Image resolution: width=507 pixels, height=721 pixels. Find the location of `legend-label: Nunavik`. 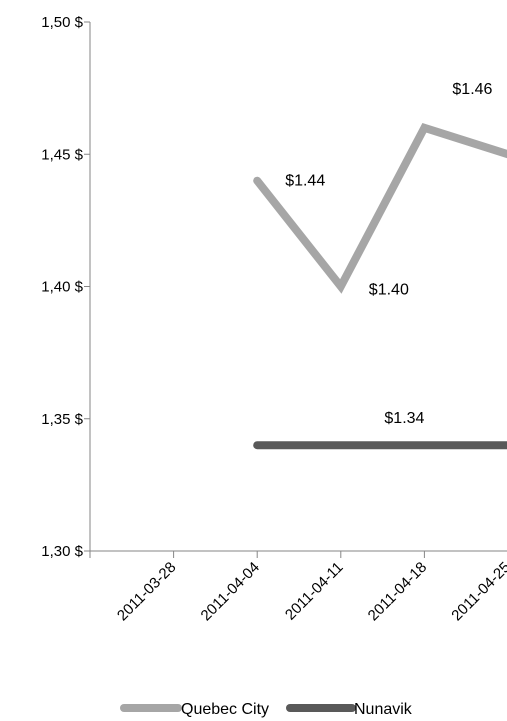

legend-label: Nunavik is located at coordinates (383, 709).